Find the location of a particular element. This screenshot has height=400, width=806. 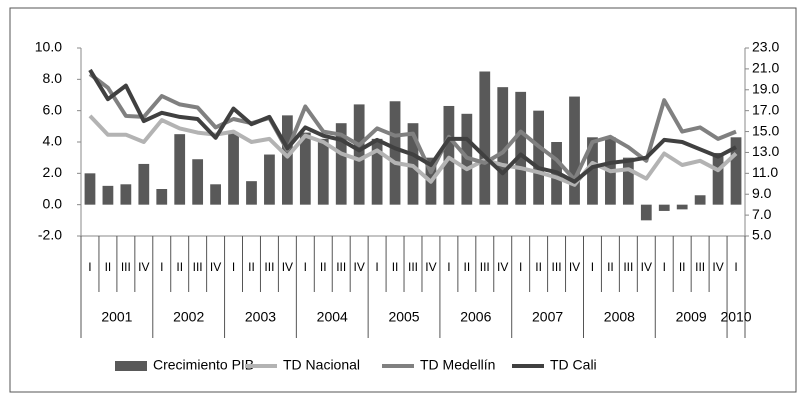

year-label: 2002 is located at coordinates (188, 317).